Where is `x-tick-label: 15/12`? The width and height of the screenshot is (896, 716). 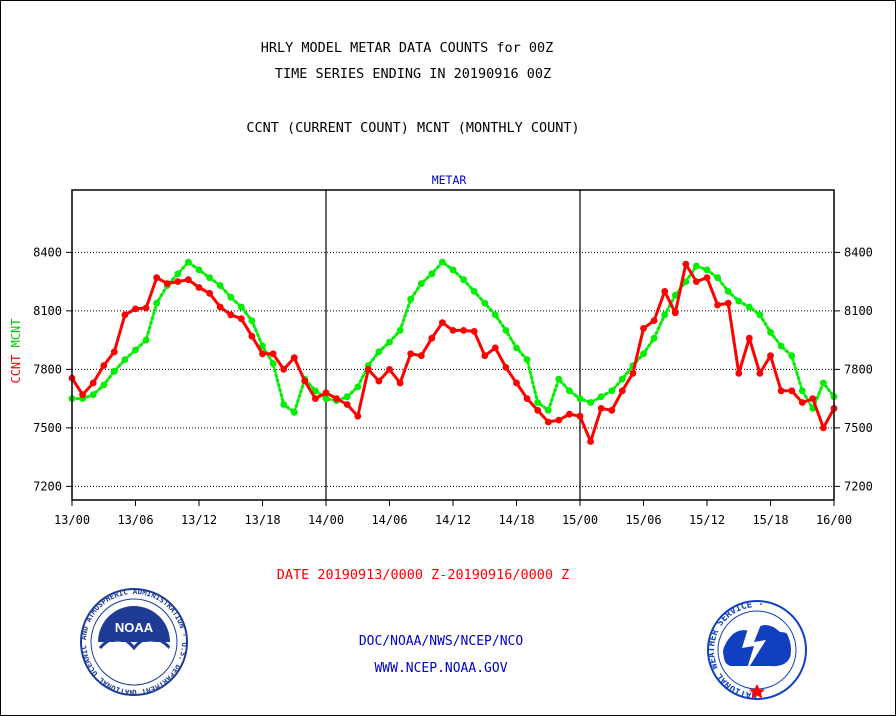 x-tick-label: 15/12 is located at coordinates (707, 520).